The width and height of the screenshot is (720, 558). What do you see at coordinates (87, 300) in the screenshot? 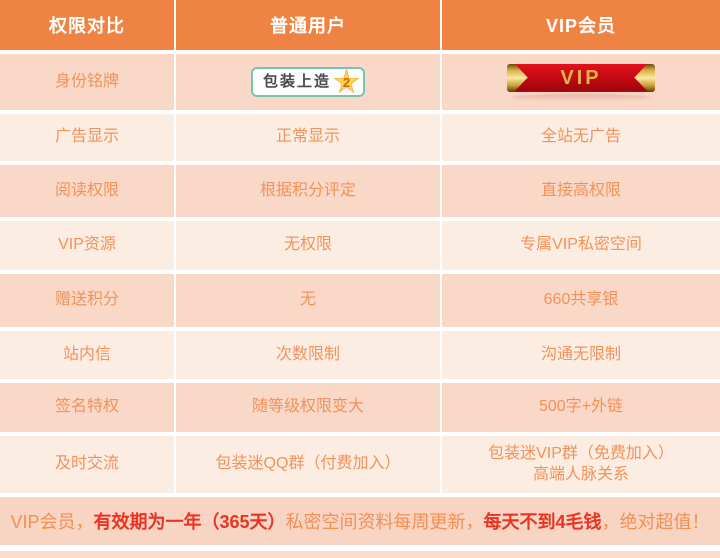
I see `feature-label: 赠送积分` at bounding box center [87, 300].